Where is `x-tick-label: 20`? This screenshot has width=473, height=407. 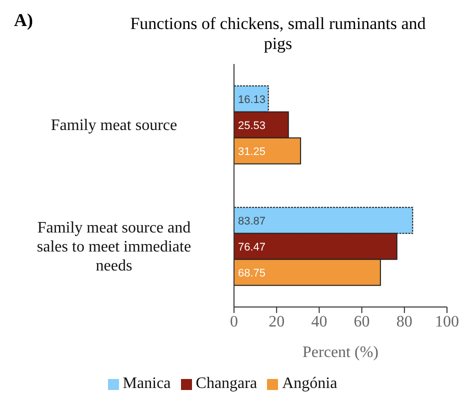 x-tick-label: 20 is located at coordinates (276, 321).